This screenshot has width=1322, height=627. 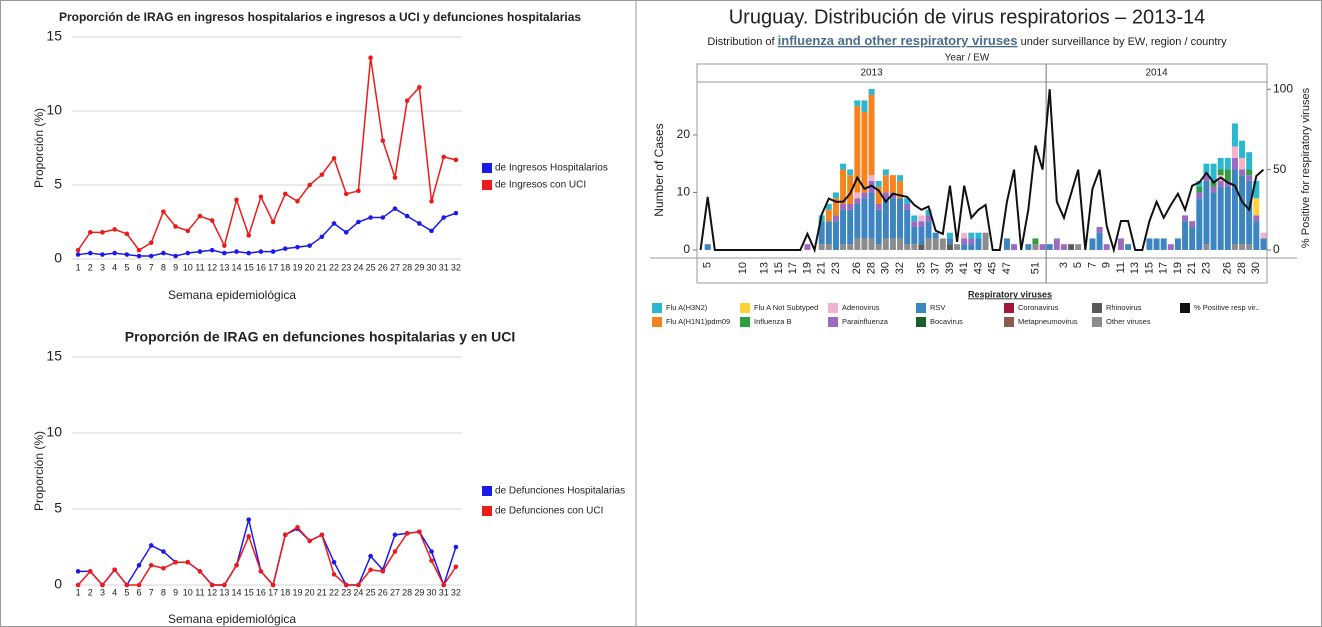 I want to click on subtitle-link: influenza and other respiratory viruses, so click(x=898, y=40).